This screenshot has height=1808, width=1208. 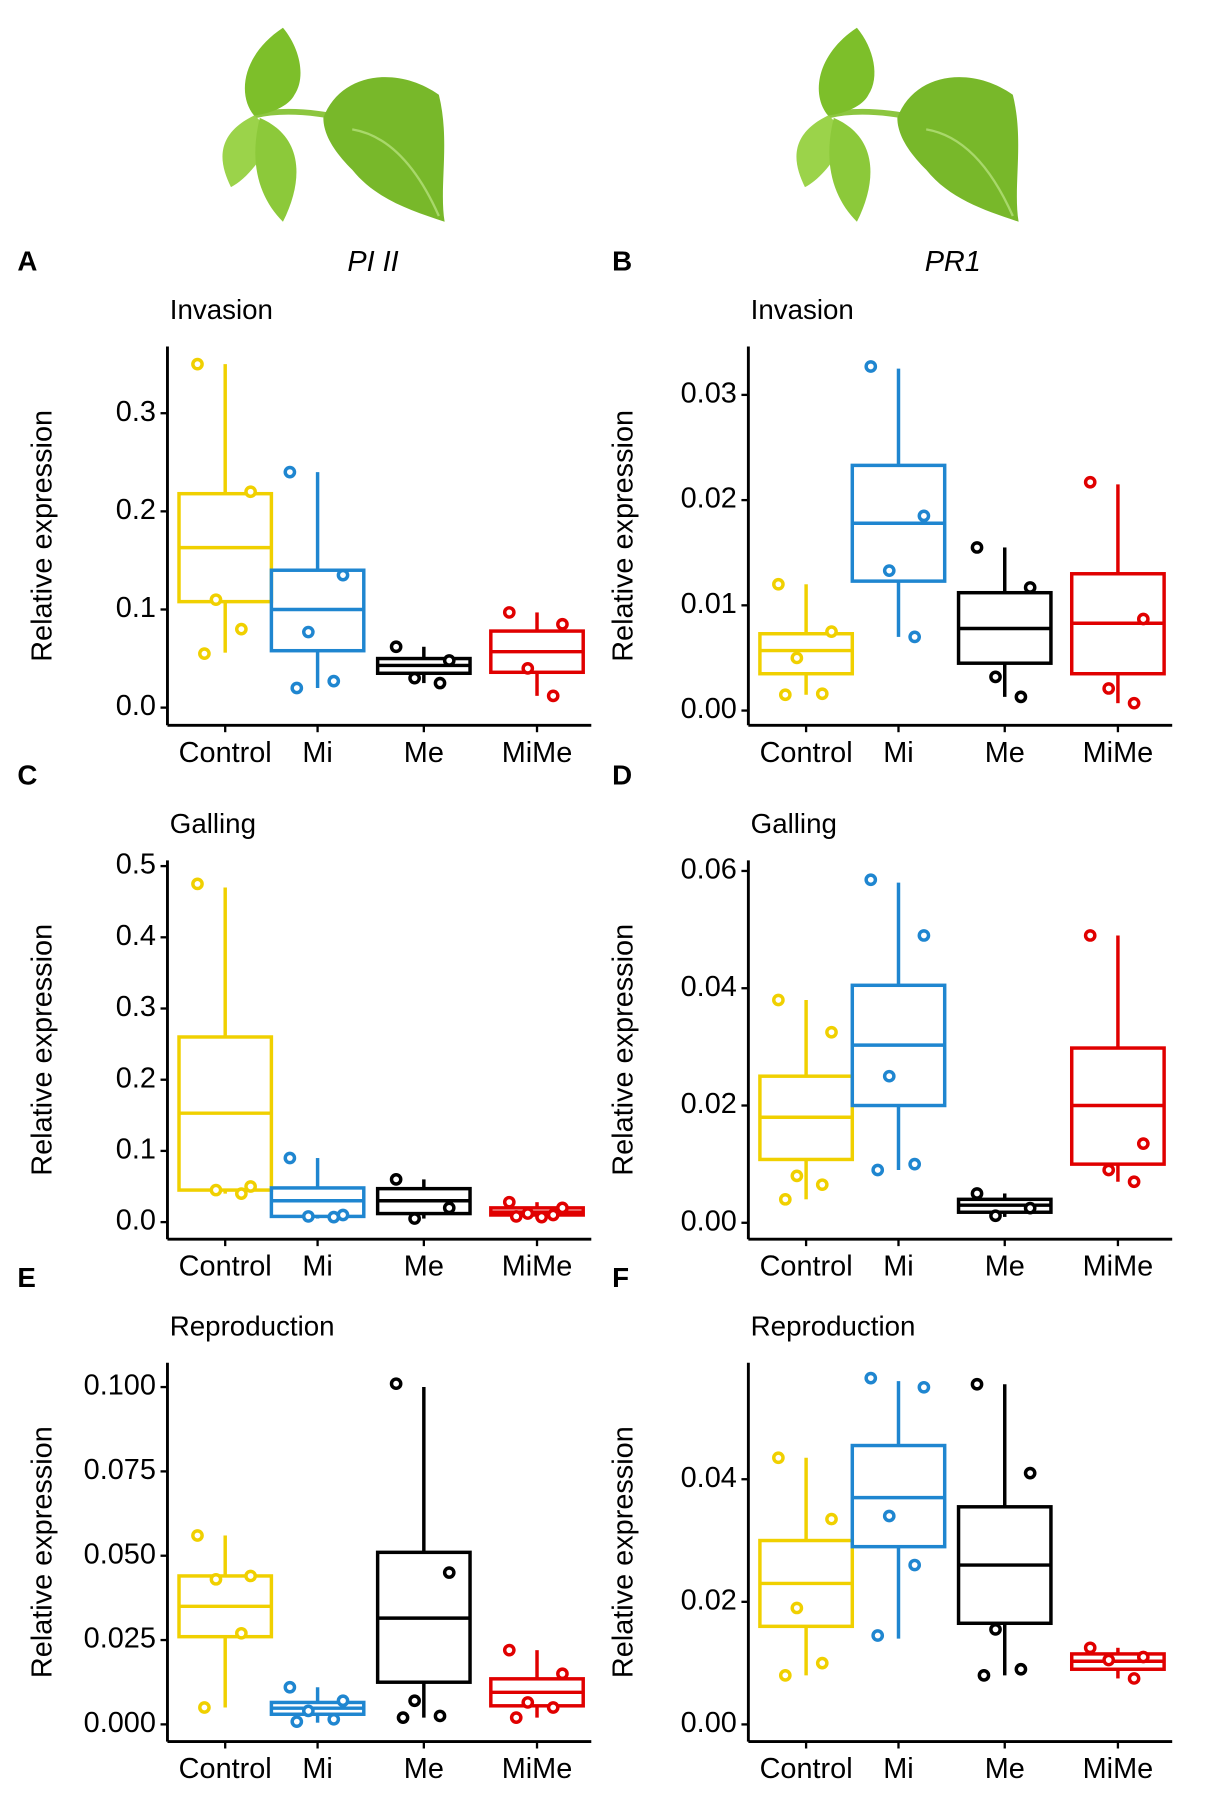 What do you see at coordinates (120, 1386) in the screenshot?
I see `y-tick-label: 0.100` at bounding box center [120, 1386].